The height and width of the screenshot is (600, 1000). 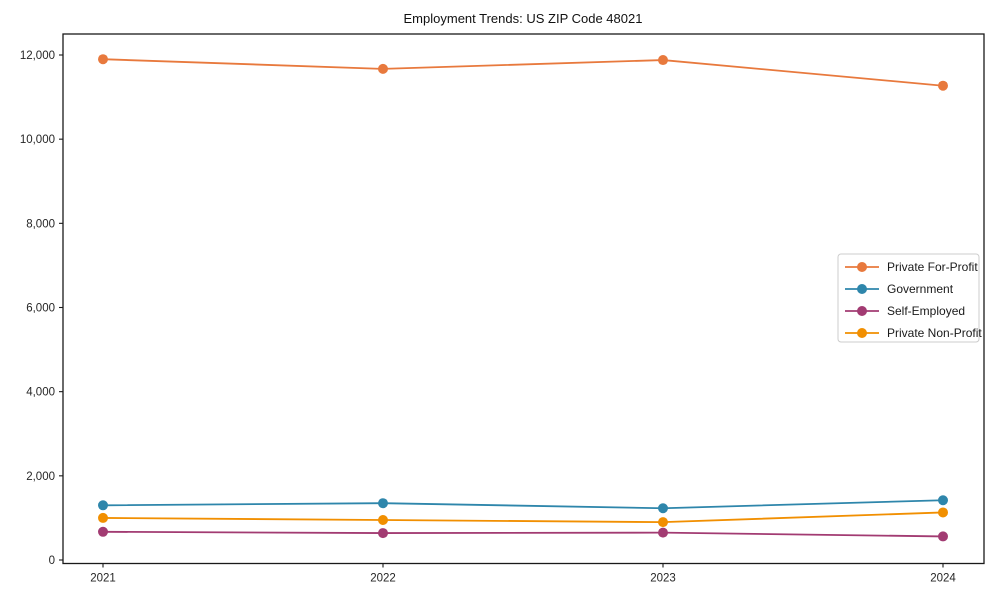 What do you see at coordinates (920, 289) in the screenshot?
I see `legend-label: Government` at bounding box center [920, 289].